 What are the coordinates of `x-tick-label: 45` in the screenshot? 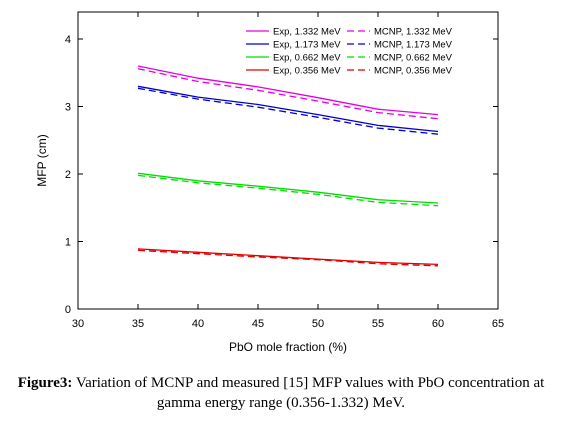 It's located at (258, 324).